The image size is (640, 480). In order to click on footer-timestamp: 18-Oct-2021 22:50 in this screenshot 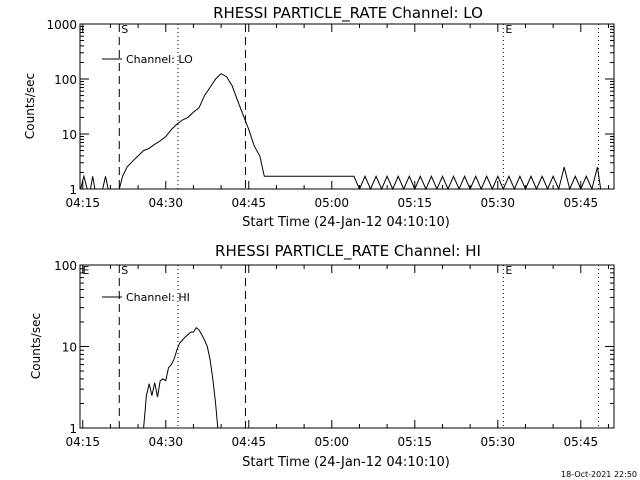, I will do `click(599, 474)`.